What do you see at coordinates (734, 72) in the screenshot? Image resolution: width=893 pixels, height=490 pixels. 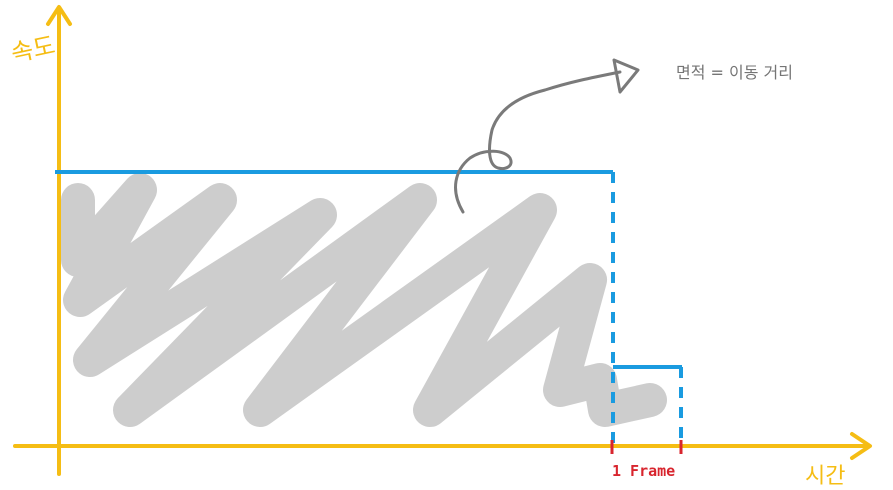 I see `annotation-text: 면적 = 이동 거리` at bounding box center [734, 72].